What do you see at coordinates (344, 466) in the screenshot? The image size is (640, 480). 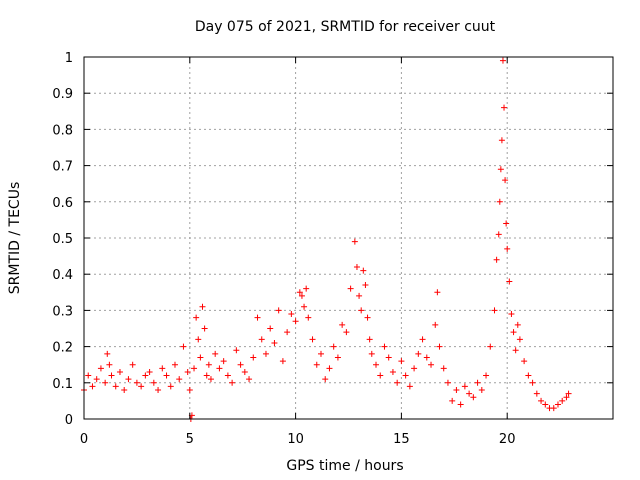 I see `x-axis-label: GPS time / hours` at bounding box center [344, 466].